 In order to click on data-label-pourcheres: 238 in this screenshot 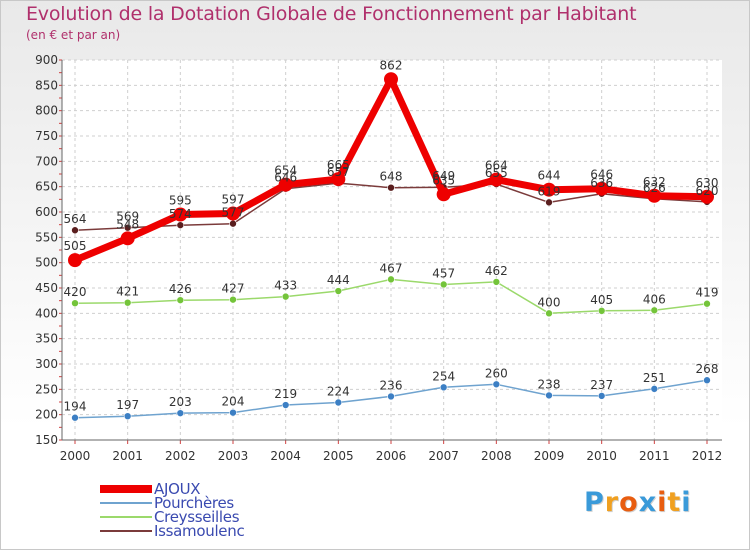, I will do `click(549, 384)`.